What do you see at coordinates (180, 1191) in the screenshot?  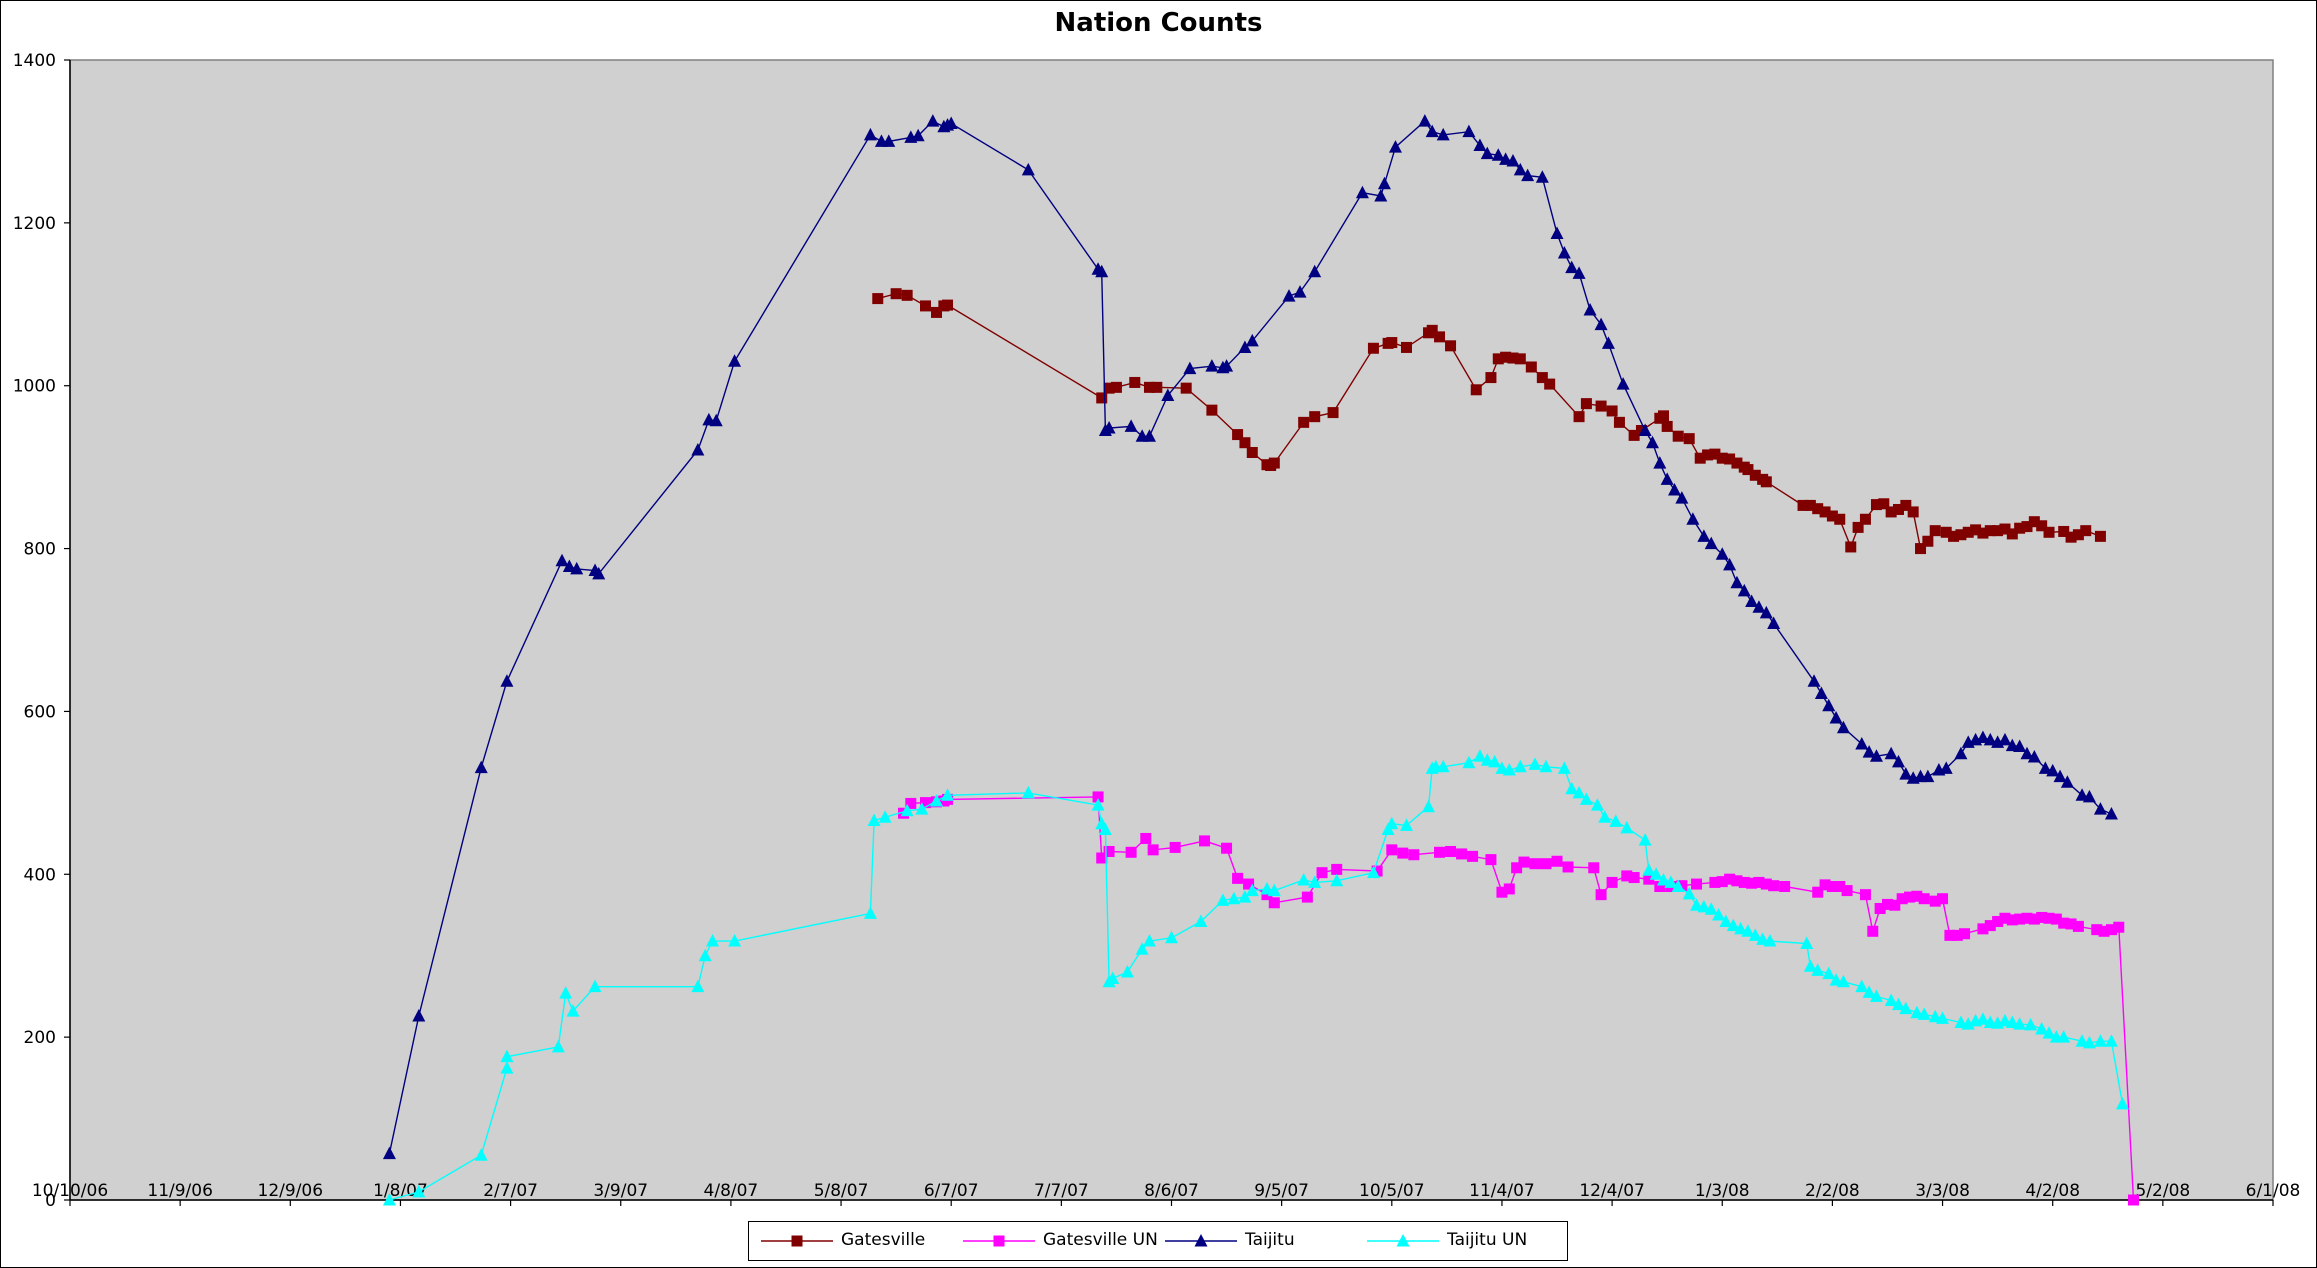 I see `x-tick-label: 11/9/06` at bounding box center [180, 1191].